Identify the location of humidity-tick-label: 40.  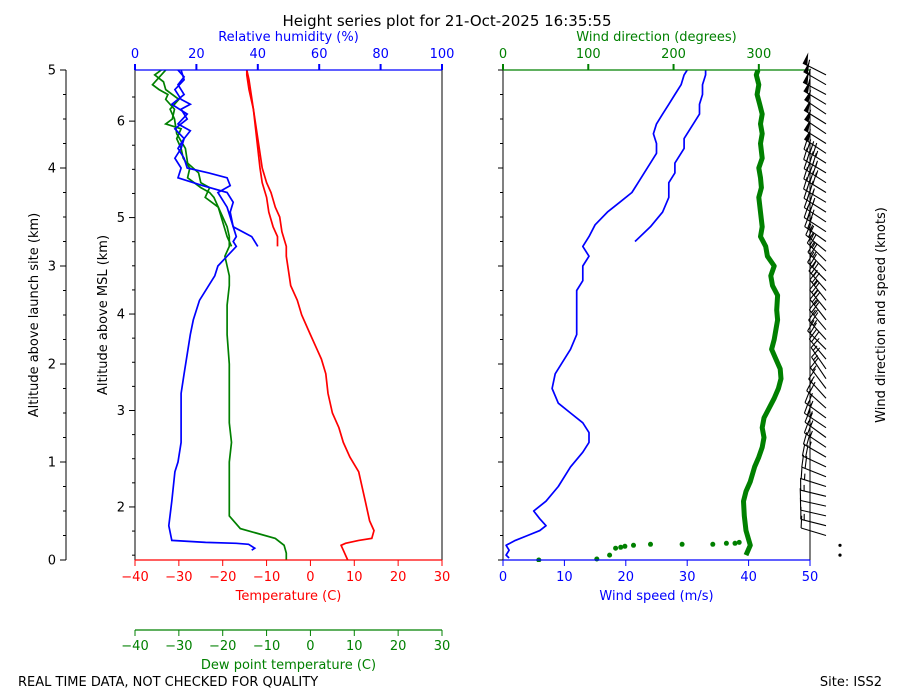
(258, 54).